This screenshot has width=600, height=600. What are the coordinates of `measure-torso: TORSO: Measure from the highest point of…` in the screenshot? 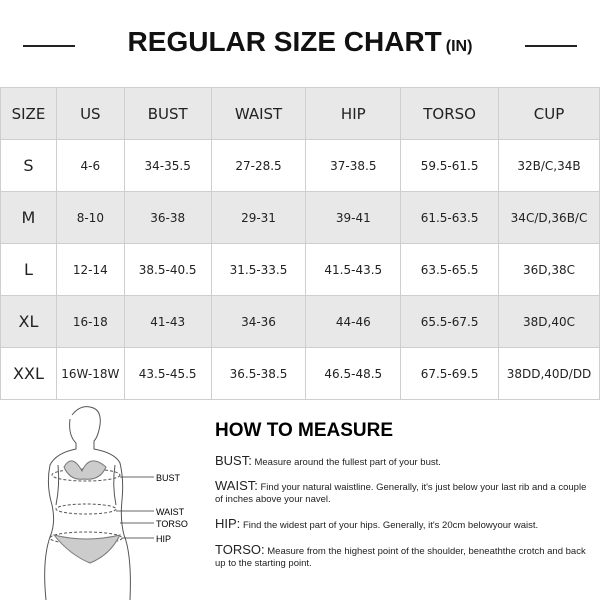 It's located at (405, 556).